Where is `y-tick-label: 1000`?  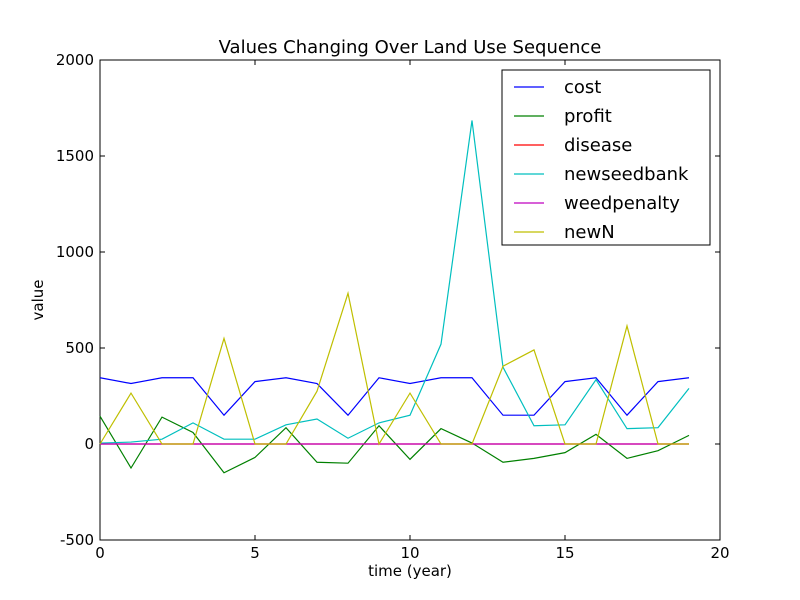
y-tick-label: 1000 is located at coordinates (75, 252).